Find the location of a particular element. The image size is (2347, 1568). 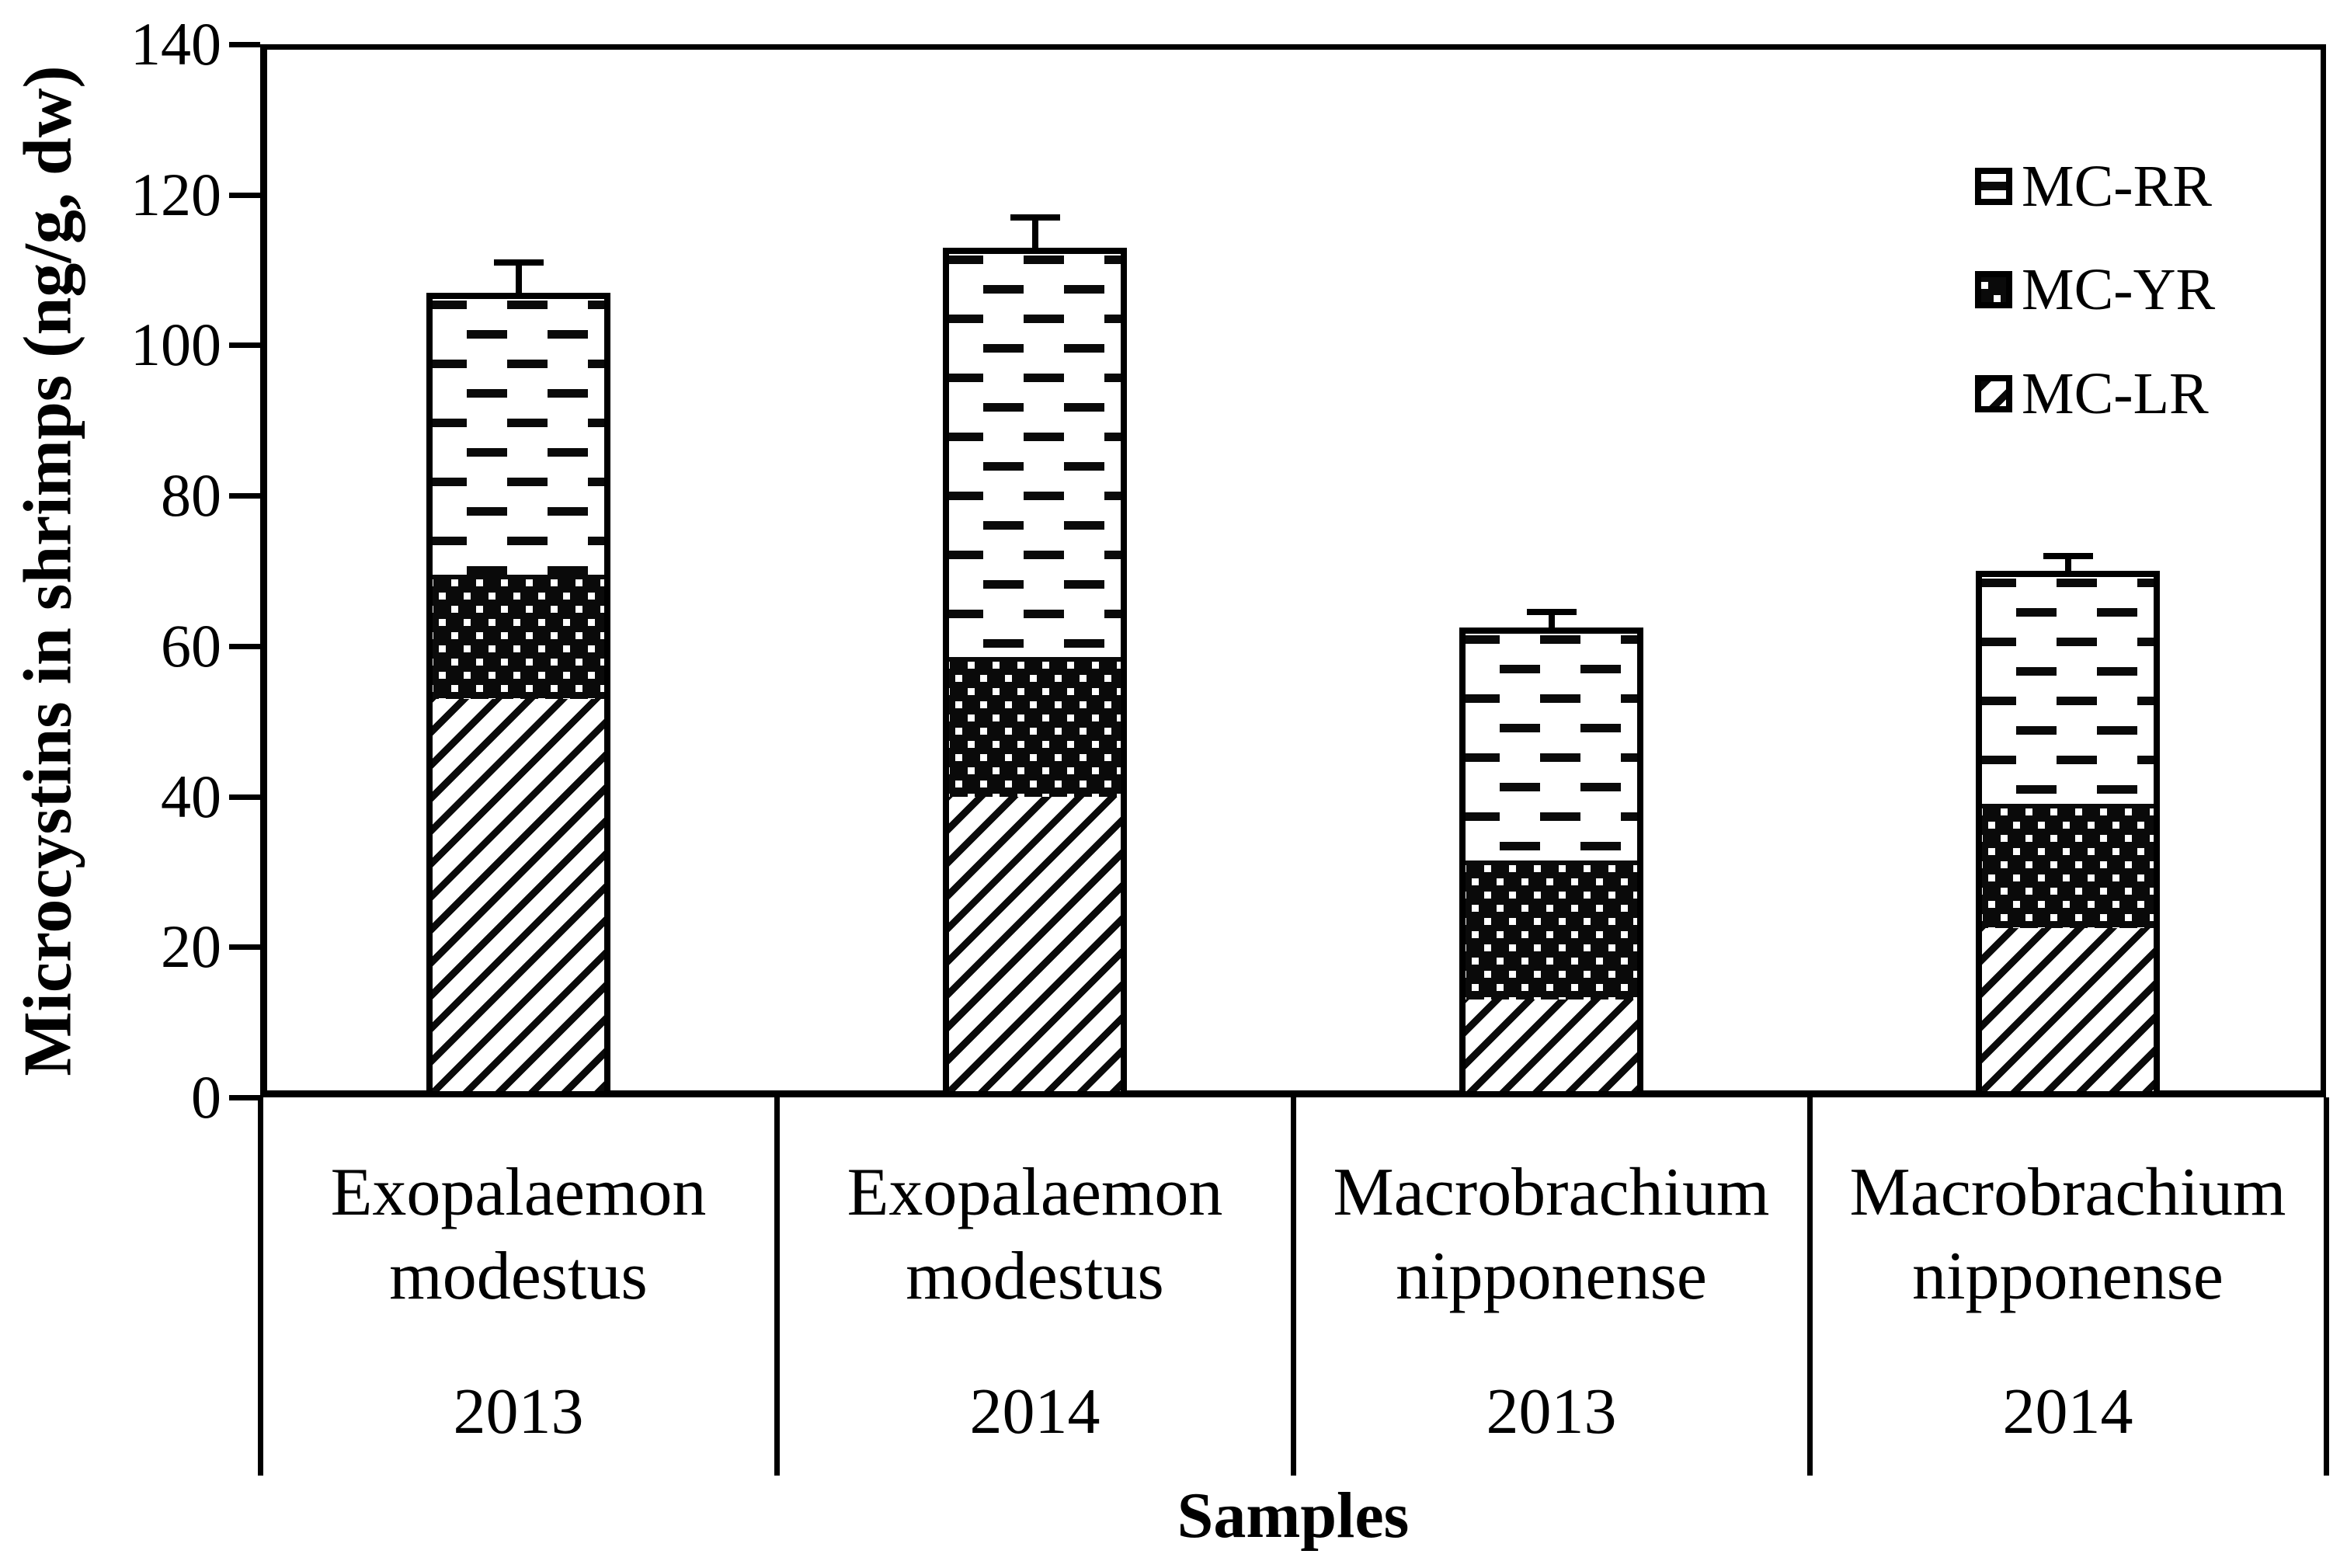

bar-4-outline is located at coordinates (2068, 834).